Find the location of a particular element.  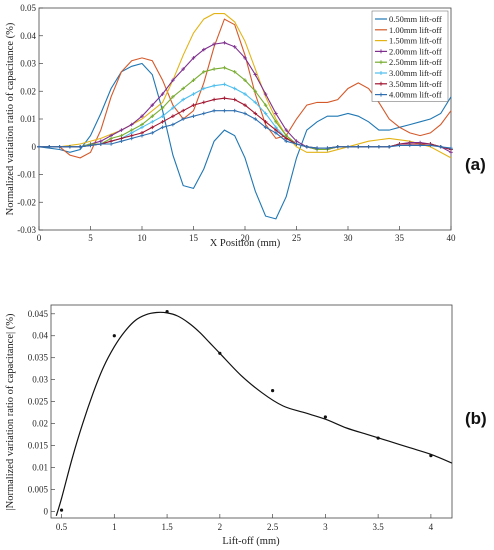

chart-a-legend-label-6: 3.50mm lift-off is located at coordinates (415, 84).